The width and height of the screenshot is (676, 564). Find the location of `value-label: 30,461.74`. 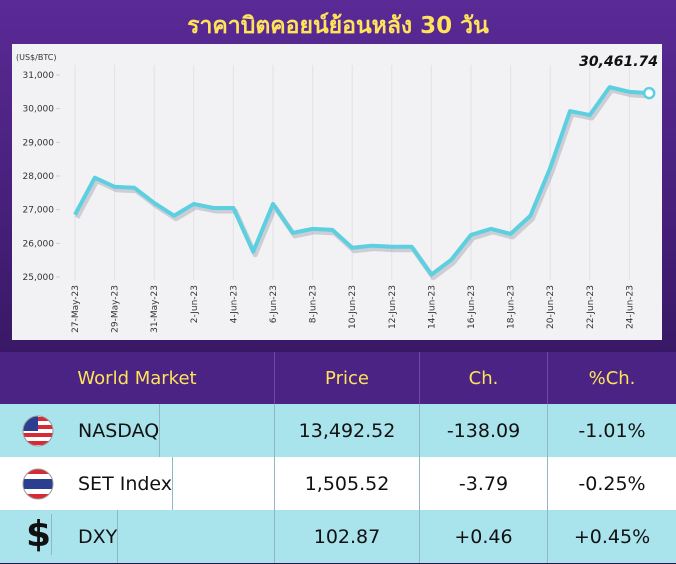

value-label: 30,461.74 is located at coordinates (618, 62).